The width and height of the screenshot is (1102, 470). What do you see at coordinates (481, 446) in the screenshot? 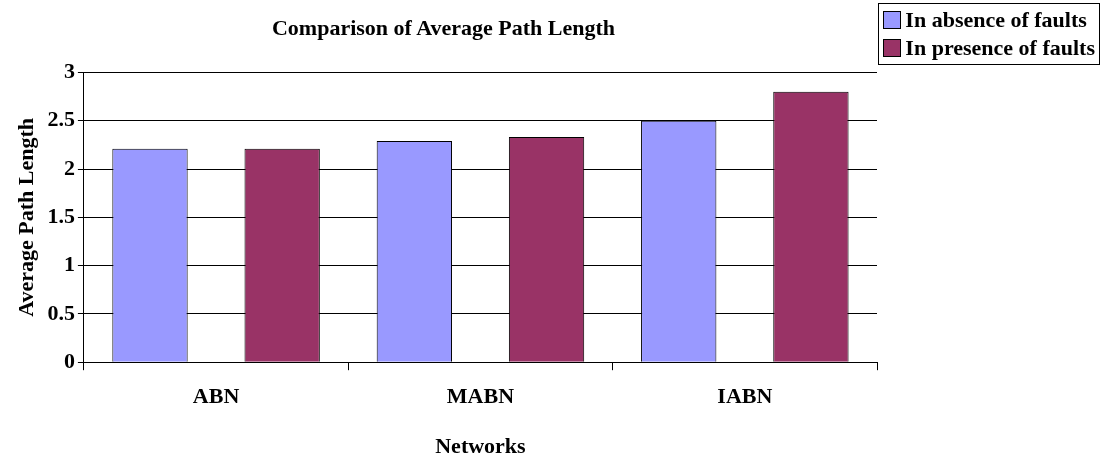
I see `x-axis-title: Networks` at bounding box center [481, 446].